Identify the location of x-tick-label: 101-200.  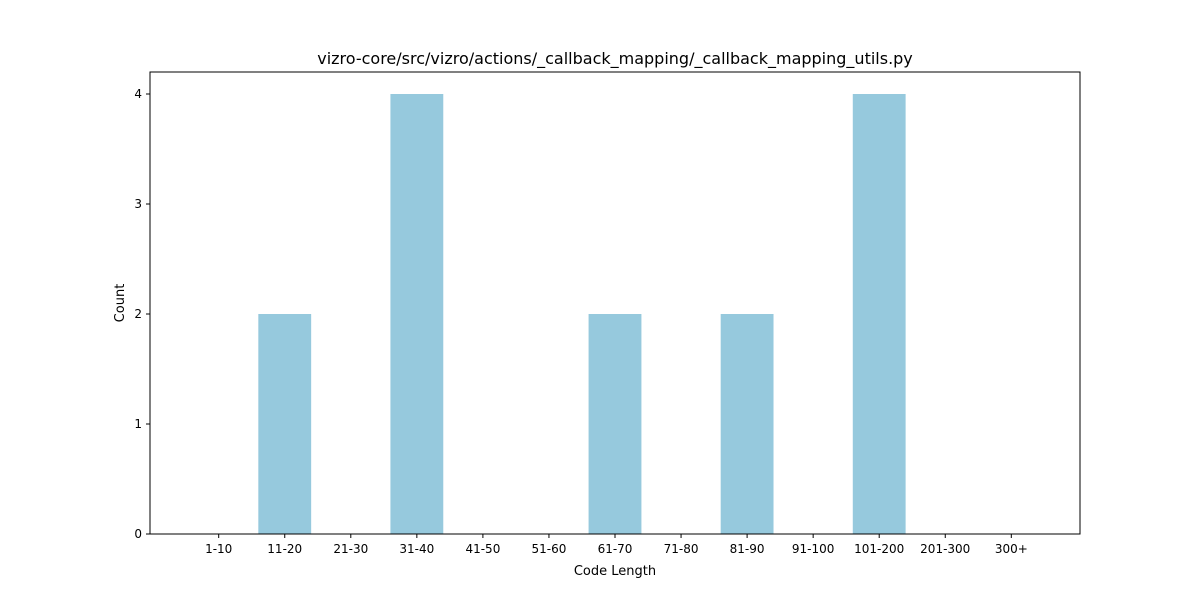
(879, 549).